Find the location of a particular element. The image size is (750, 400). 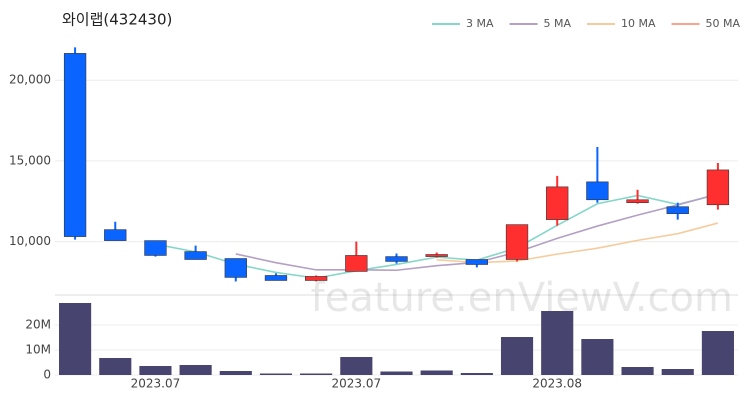

y-tick-label: 20M is located at coordinates (38, 325).